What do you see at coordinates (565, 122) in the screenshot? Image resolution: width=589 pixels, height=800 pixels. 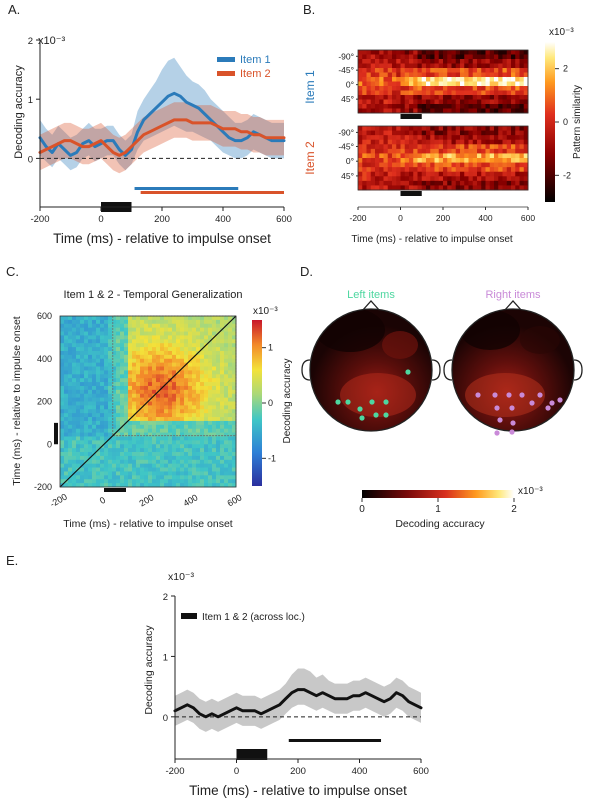 I see `colorbar-tick-label: 0` at bounding box center [565, 122].